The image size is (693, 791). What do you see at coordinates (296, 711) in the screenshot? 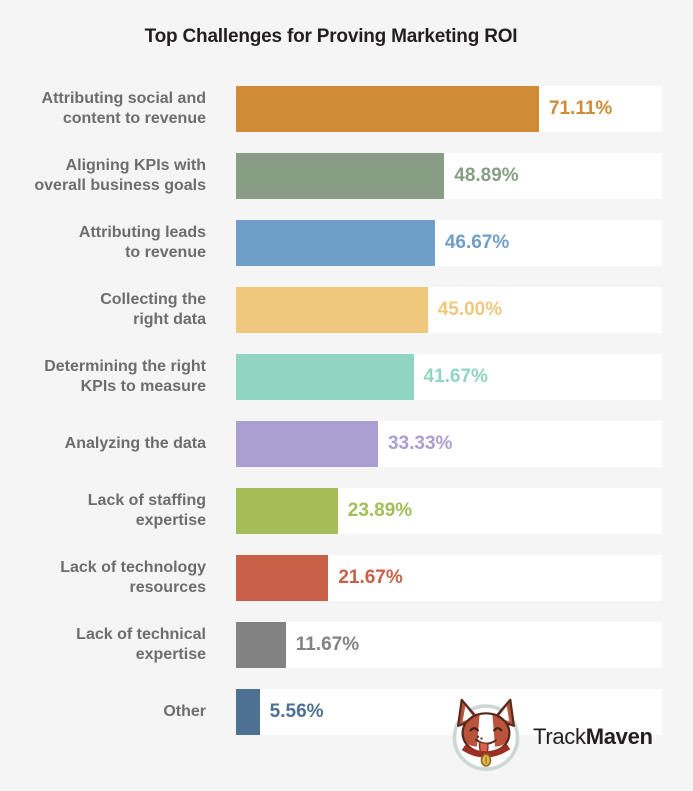
I see `bar-value: 5.56%` at bounding box center [296, 711].